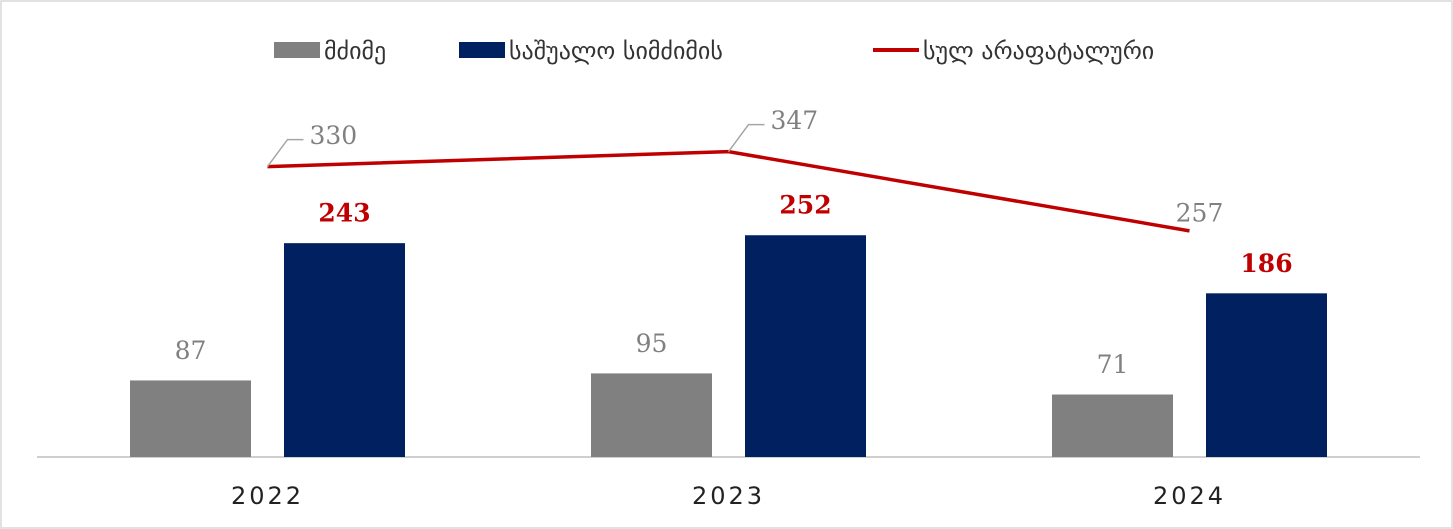  I want to click on data-label: 252, so click(805, 205).